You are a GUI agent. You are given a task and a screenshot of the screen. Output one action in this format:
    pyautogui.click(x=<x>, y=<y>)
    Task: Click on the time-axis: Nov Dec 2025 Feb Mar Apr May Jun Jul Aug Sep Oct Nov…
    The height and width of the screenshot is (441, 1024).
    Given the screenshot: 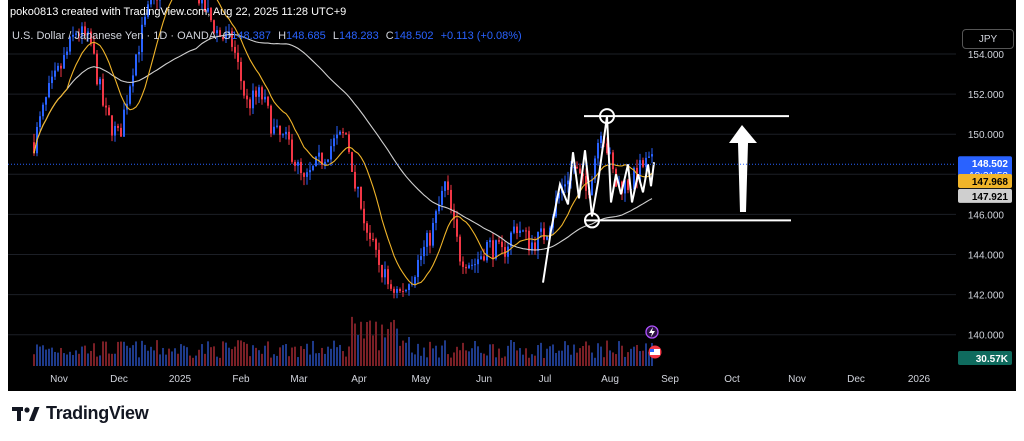 What is the action you would take?
    pyautogui.click(x=490, y=379)
    